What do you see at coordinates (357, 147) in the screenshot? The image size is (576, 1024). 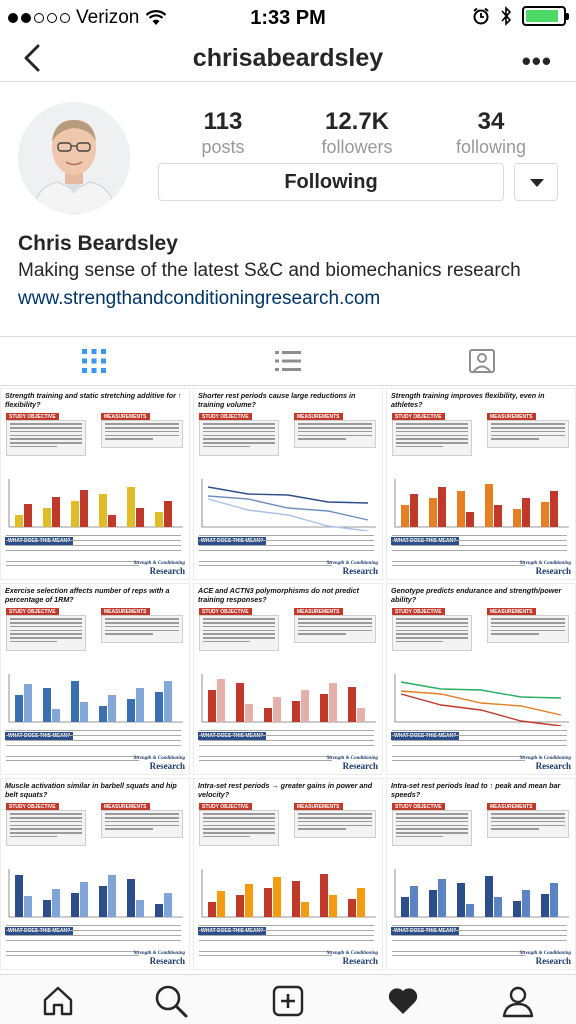 I see `followers-label: followers` at bounding box center [357, 147].